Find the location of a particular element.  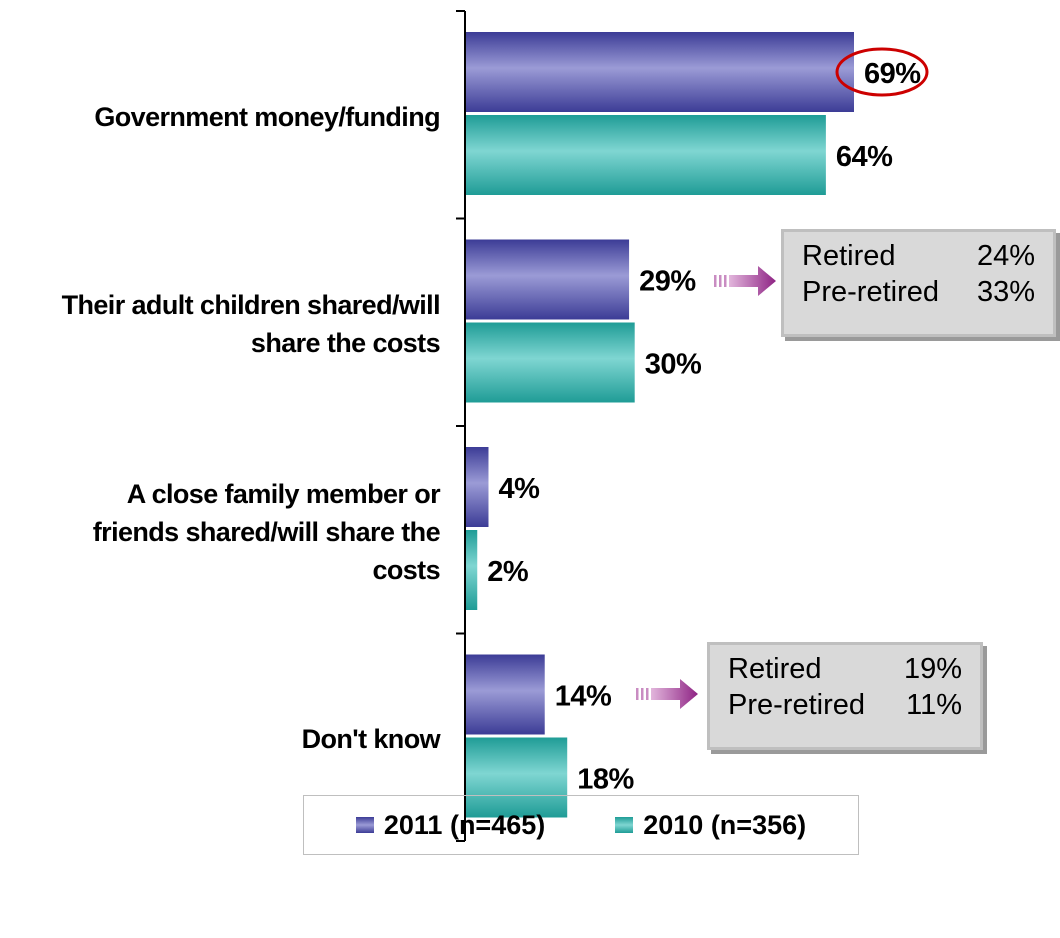

category-label-line: share the costs is located at coordinates (345, 343).